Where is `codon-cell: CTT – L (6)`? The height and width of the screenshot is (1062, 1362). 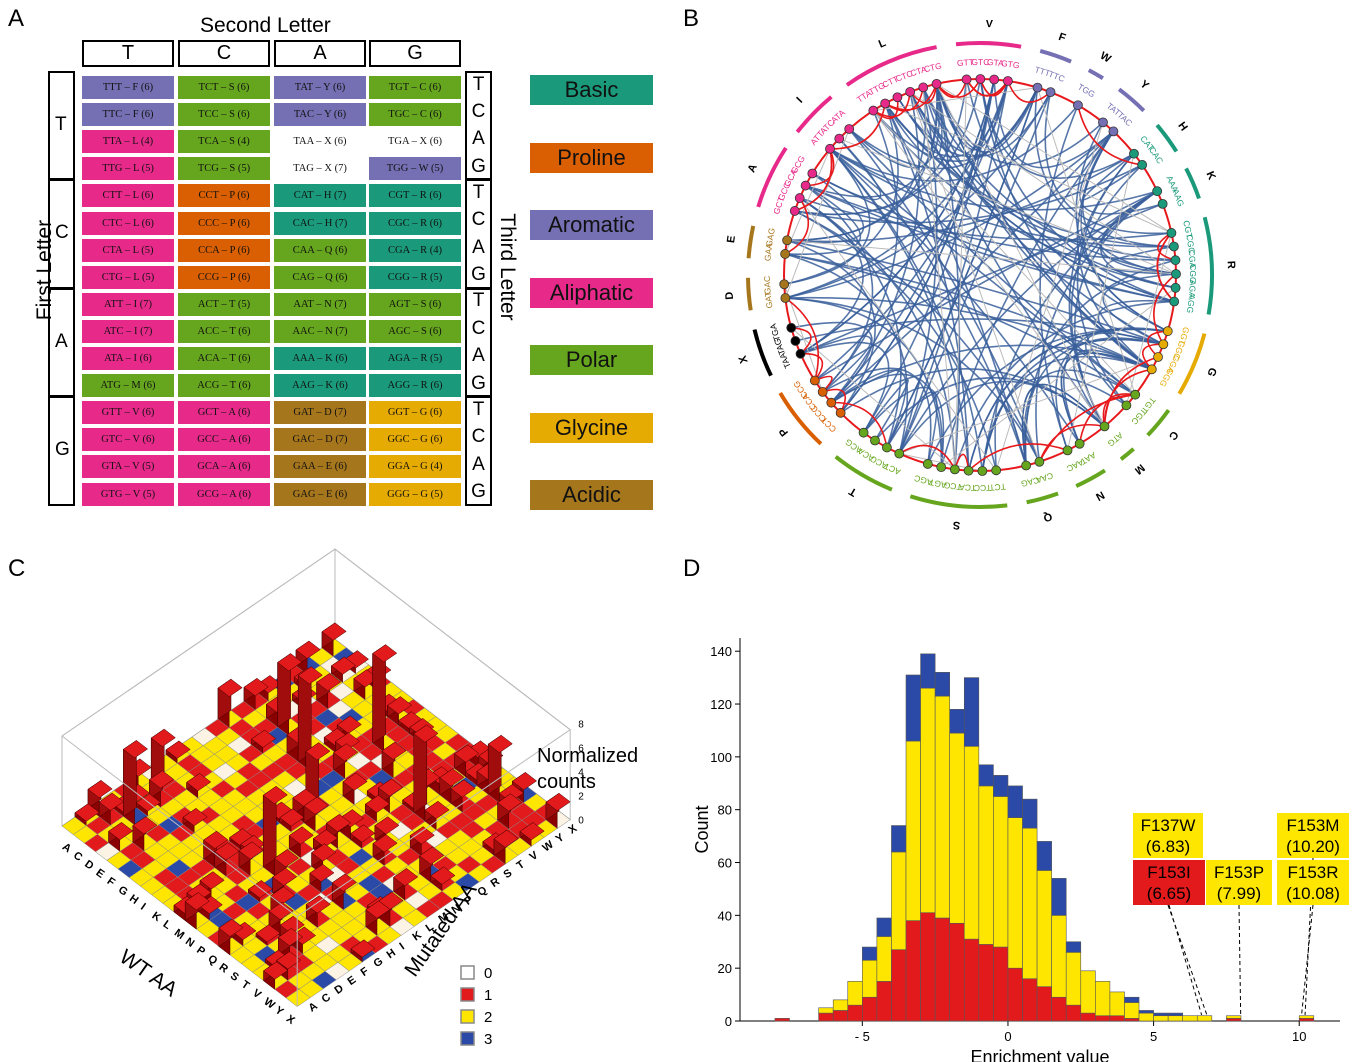
codon-cell: CTT – L (6) is located at coordinates (128, 196).